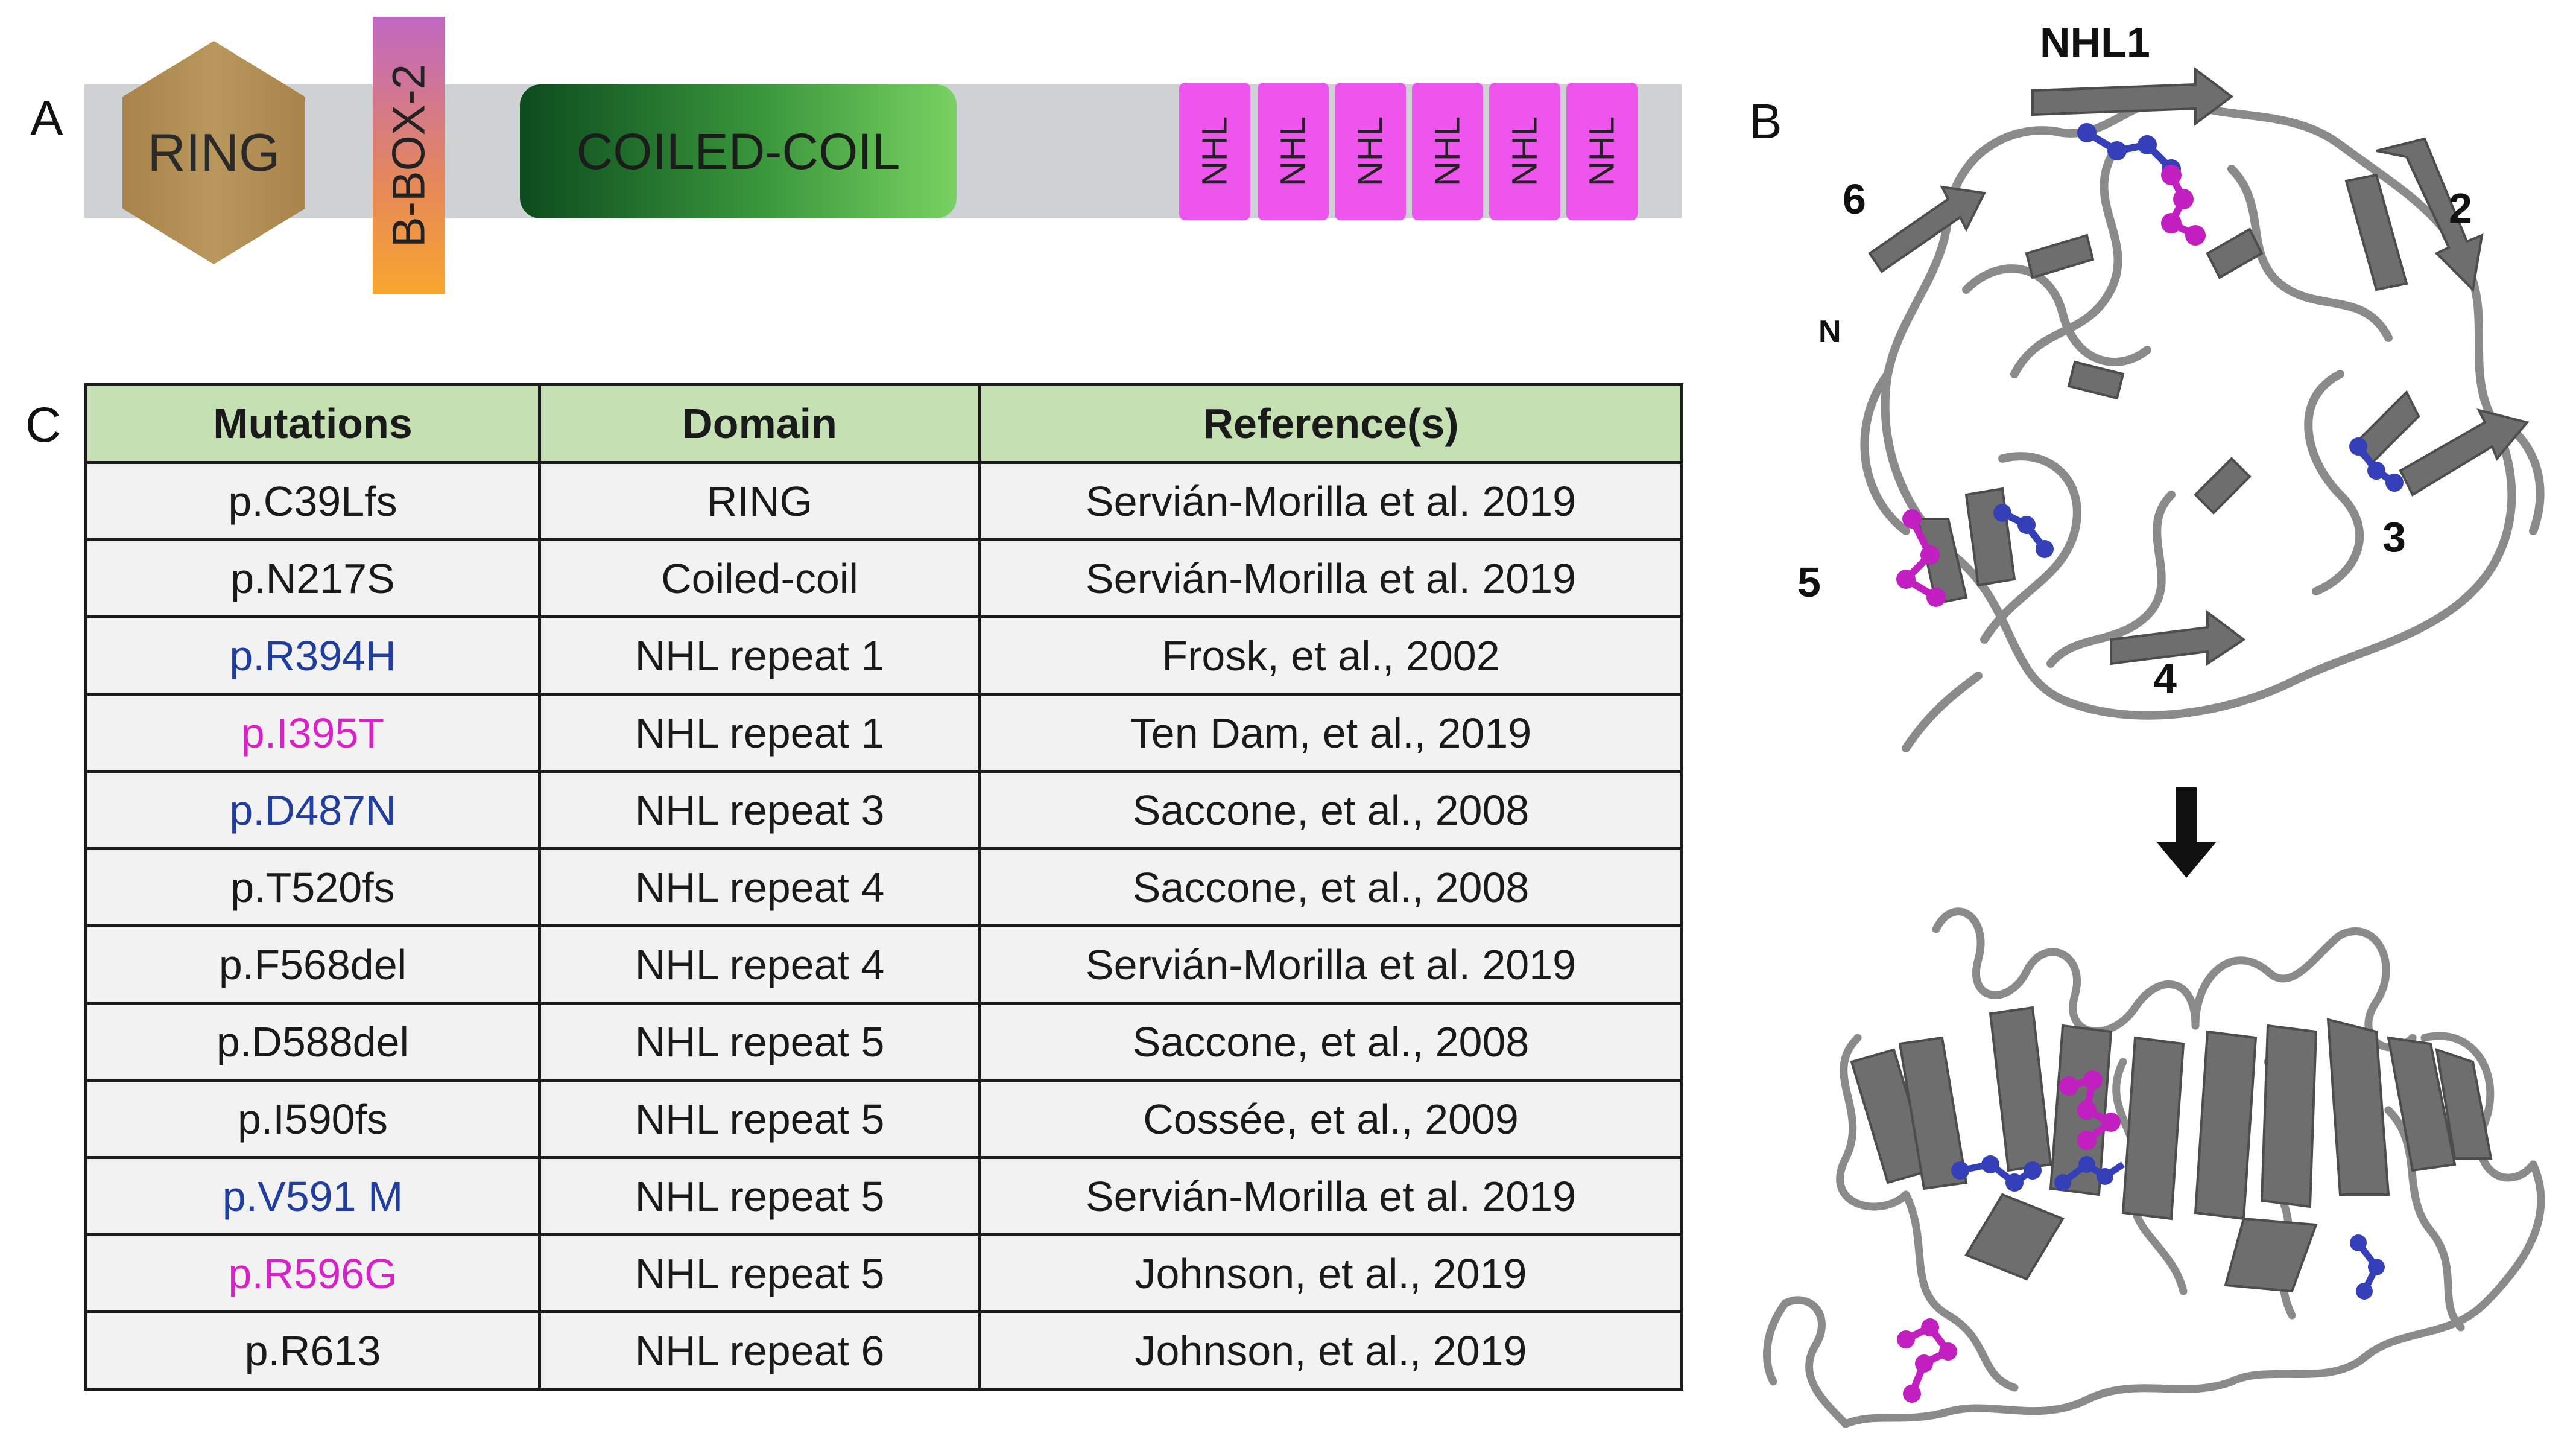  I want to click on mutation-cell: p.D487N, so click(312, 810).